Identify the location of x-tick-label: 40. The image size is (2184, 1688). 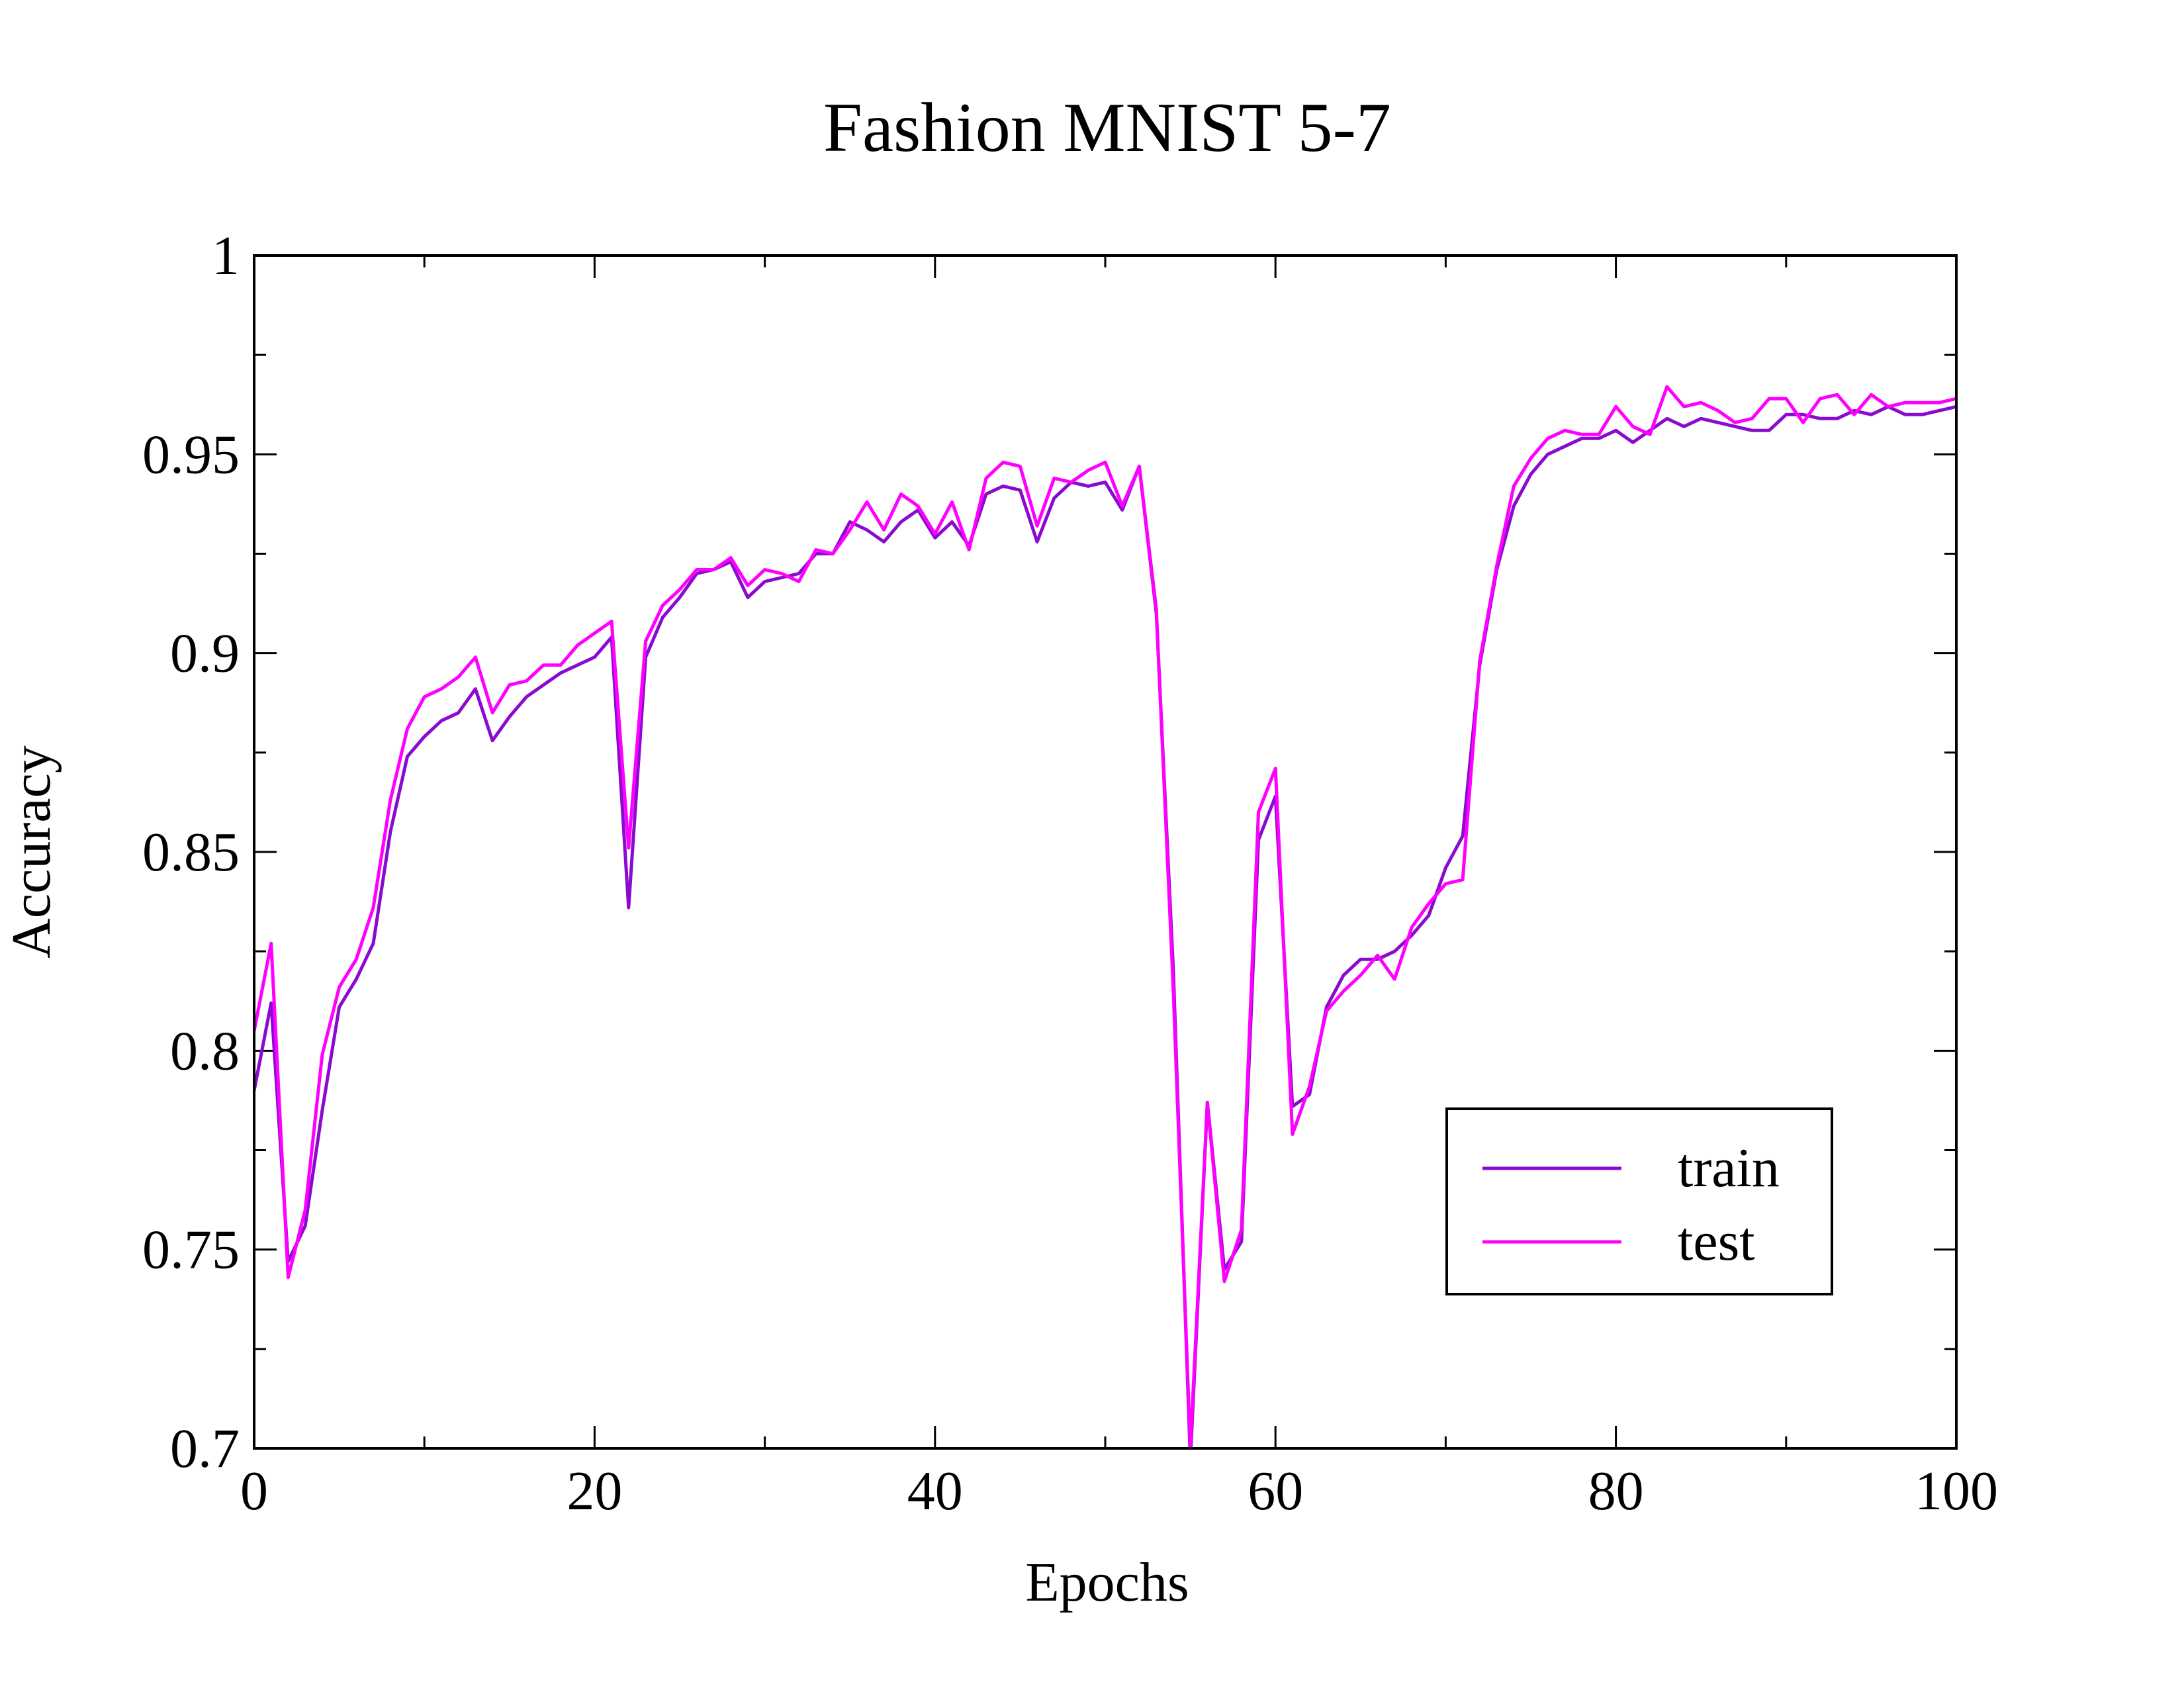
(935, 1491).